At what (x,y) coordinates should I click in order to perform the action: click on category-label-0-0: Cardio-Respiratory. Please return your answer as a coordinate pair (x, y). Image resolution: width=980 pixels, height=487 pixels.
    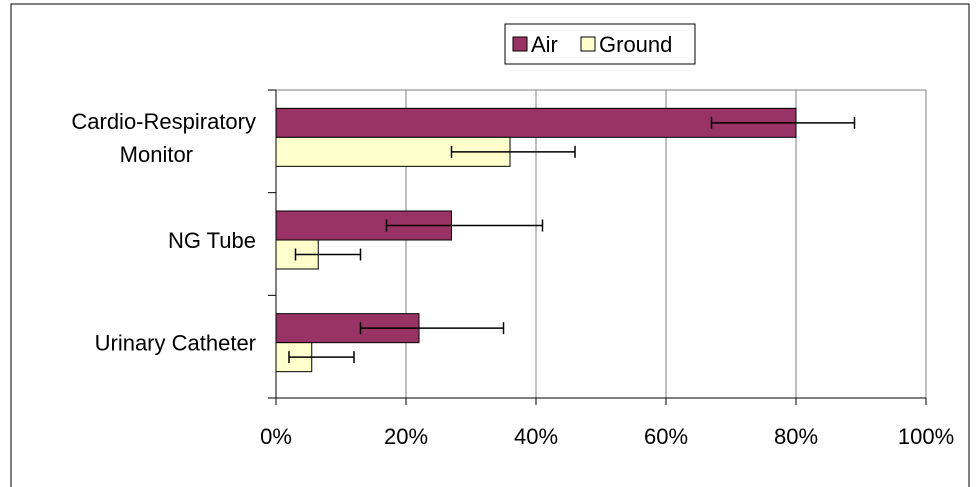
    Looking at the image, I should click on (163, 121).